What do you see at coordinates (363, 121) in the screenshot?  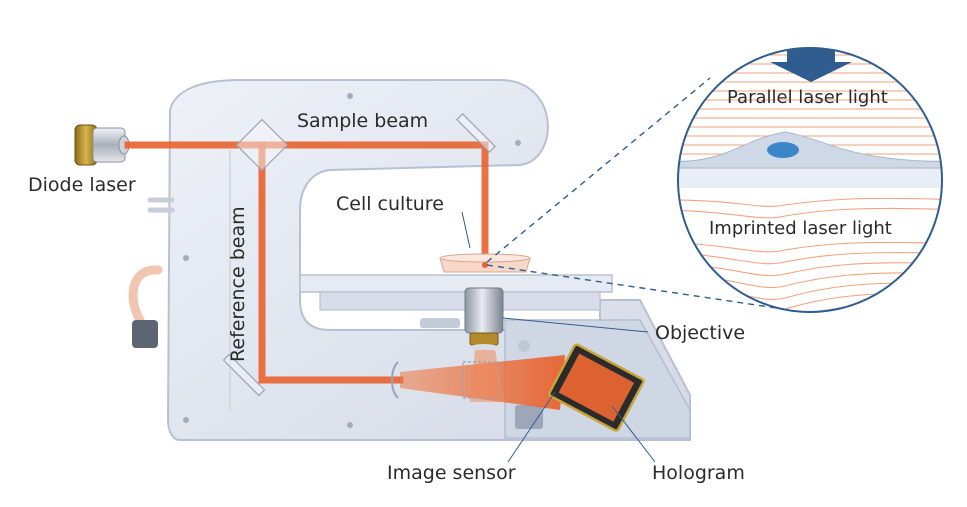 I see `label-sample-beam: Sample beam` at bounding box center [363, 121].